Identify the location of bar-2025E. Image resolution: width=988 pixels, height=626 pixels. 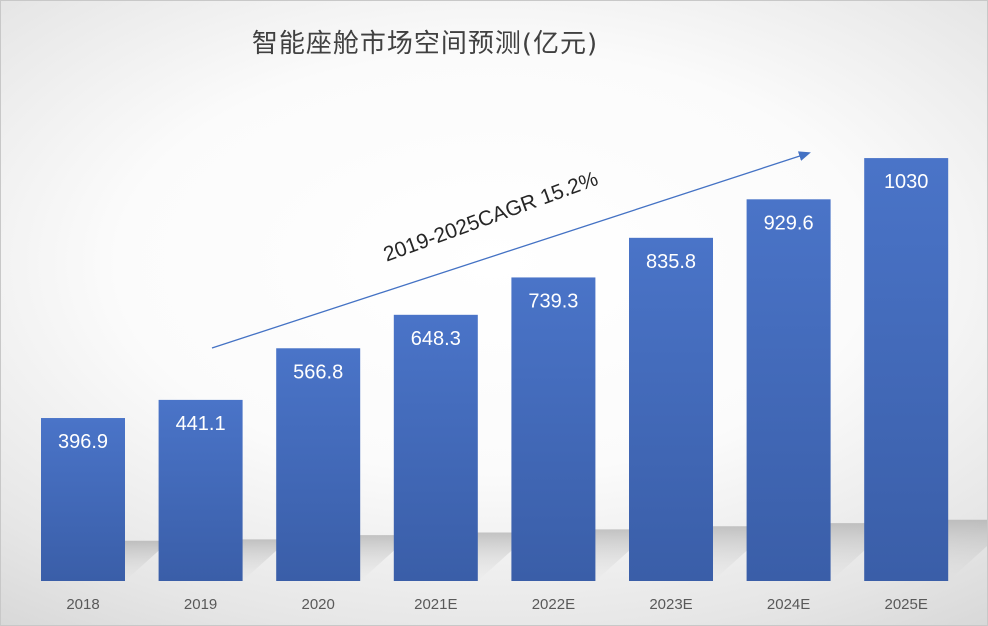
(906, 369).